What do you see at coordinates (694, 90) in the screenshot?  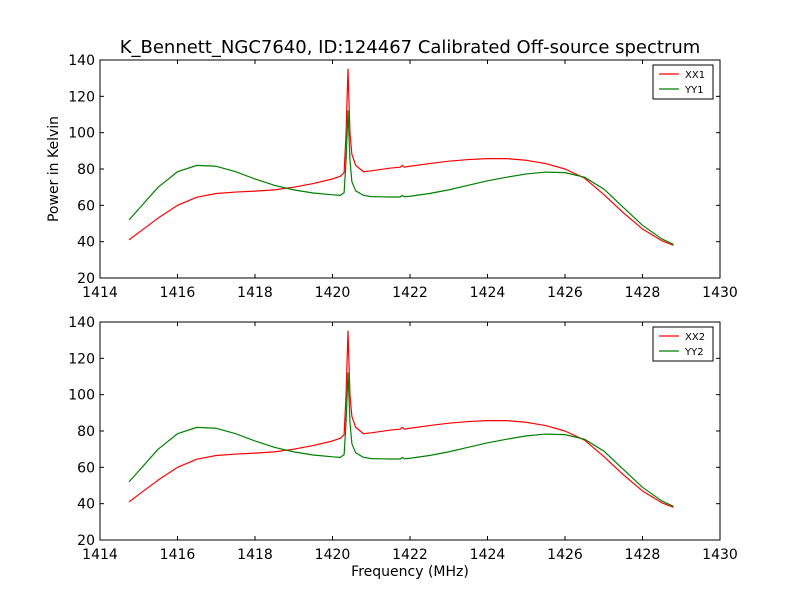 I see `legend-label-yy1: YY1` at bounding box center [694, 90].